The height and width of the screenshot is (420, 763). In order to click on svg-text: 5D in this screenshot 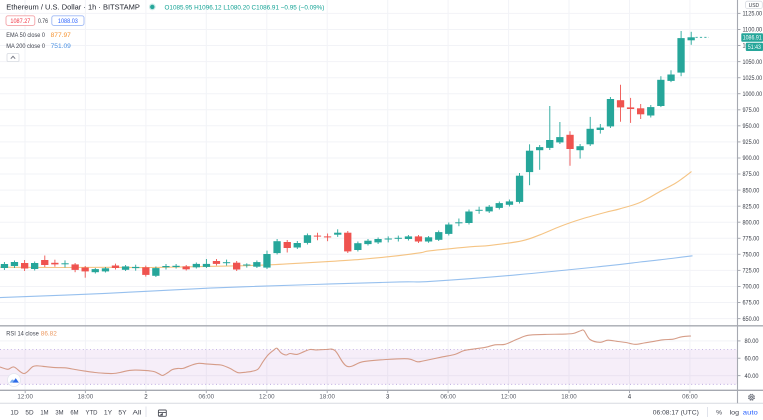, I will do `click(29, 413)`.